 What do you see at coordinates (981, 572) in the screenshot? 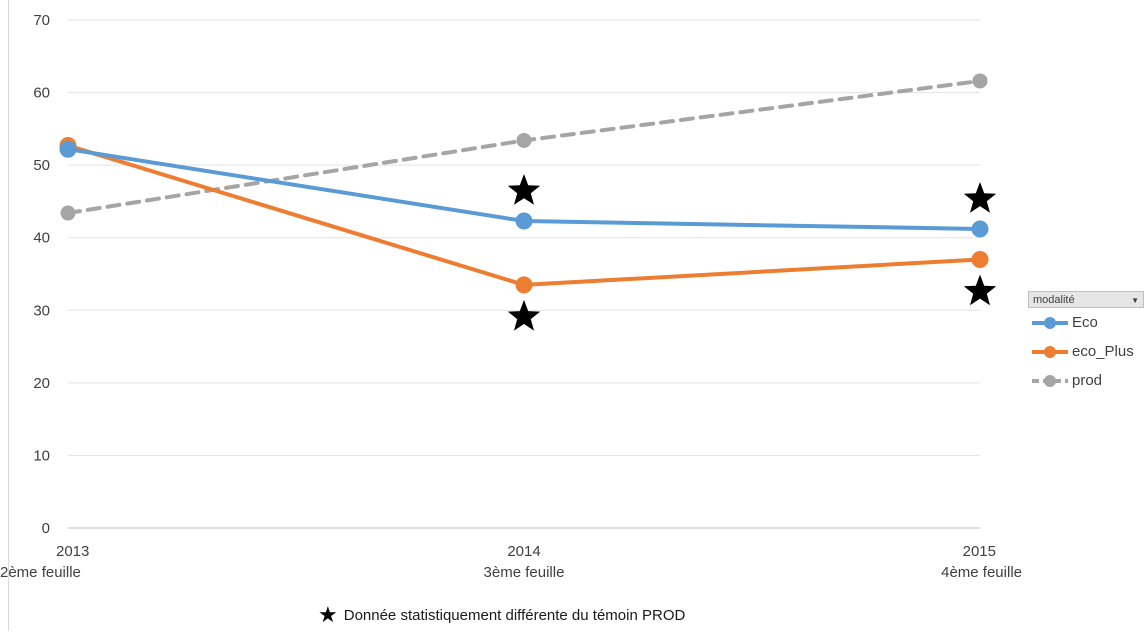
I see `x-tick-sublabel: 4ème feuille` at bounding box center [981, 572].